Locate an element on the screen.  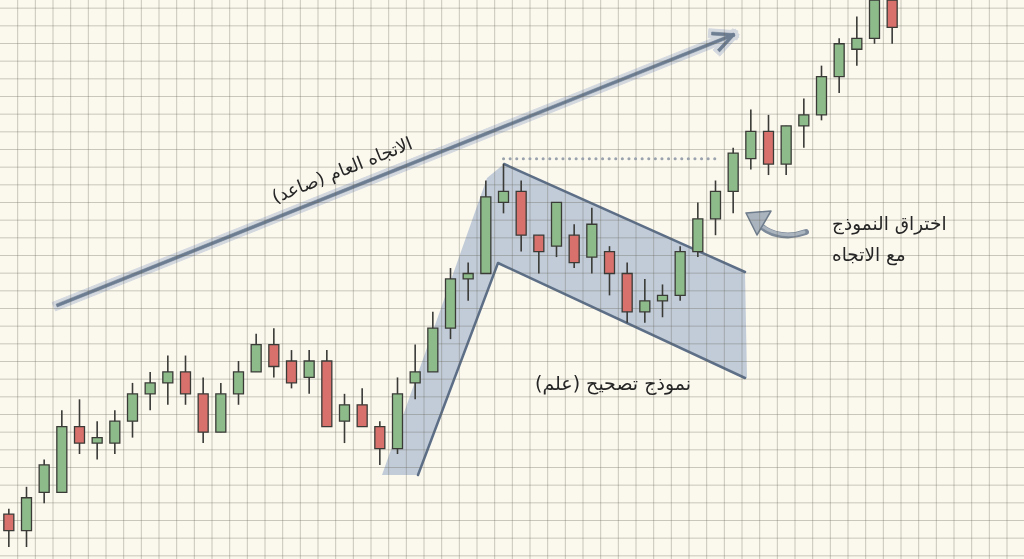
annotation: اختراق النموذج مع الاتجاه is located at coordinates (889, 240).